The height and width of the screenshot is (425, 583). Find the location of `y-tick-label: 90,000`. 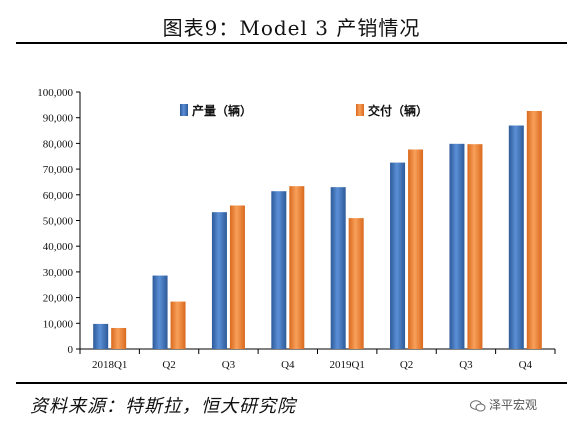

y-tick-label: 90,000 is located at coordinates (58, 119).